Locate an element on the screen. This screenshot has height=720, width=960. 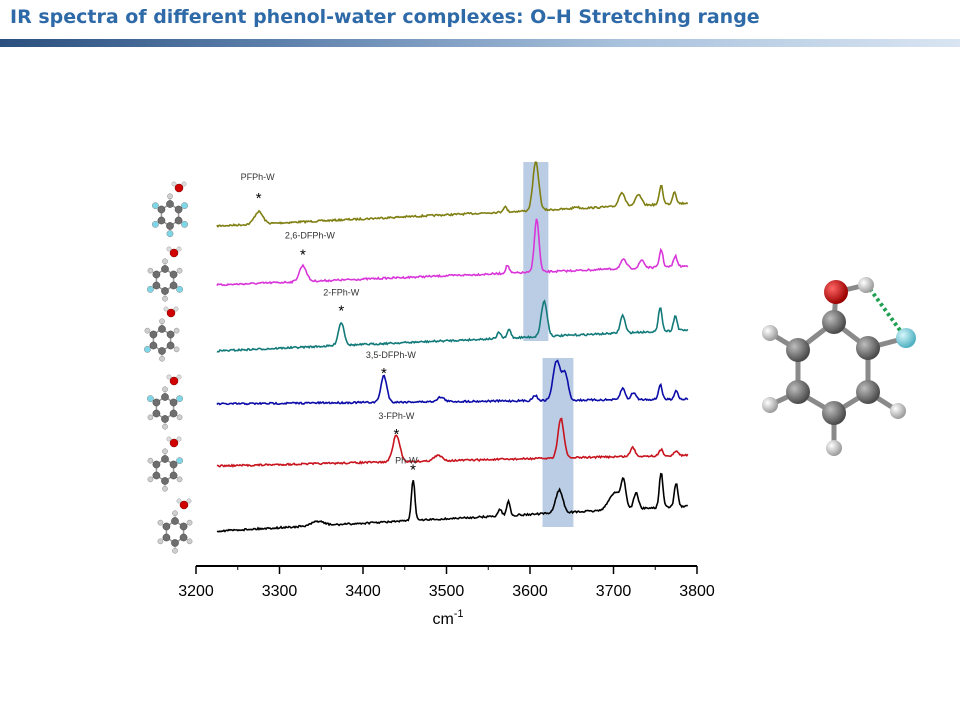
trace-group: * 3,5-DFPh-W is located at coordinates (452, 378).